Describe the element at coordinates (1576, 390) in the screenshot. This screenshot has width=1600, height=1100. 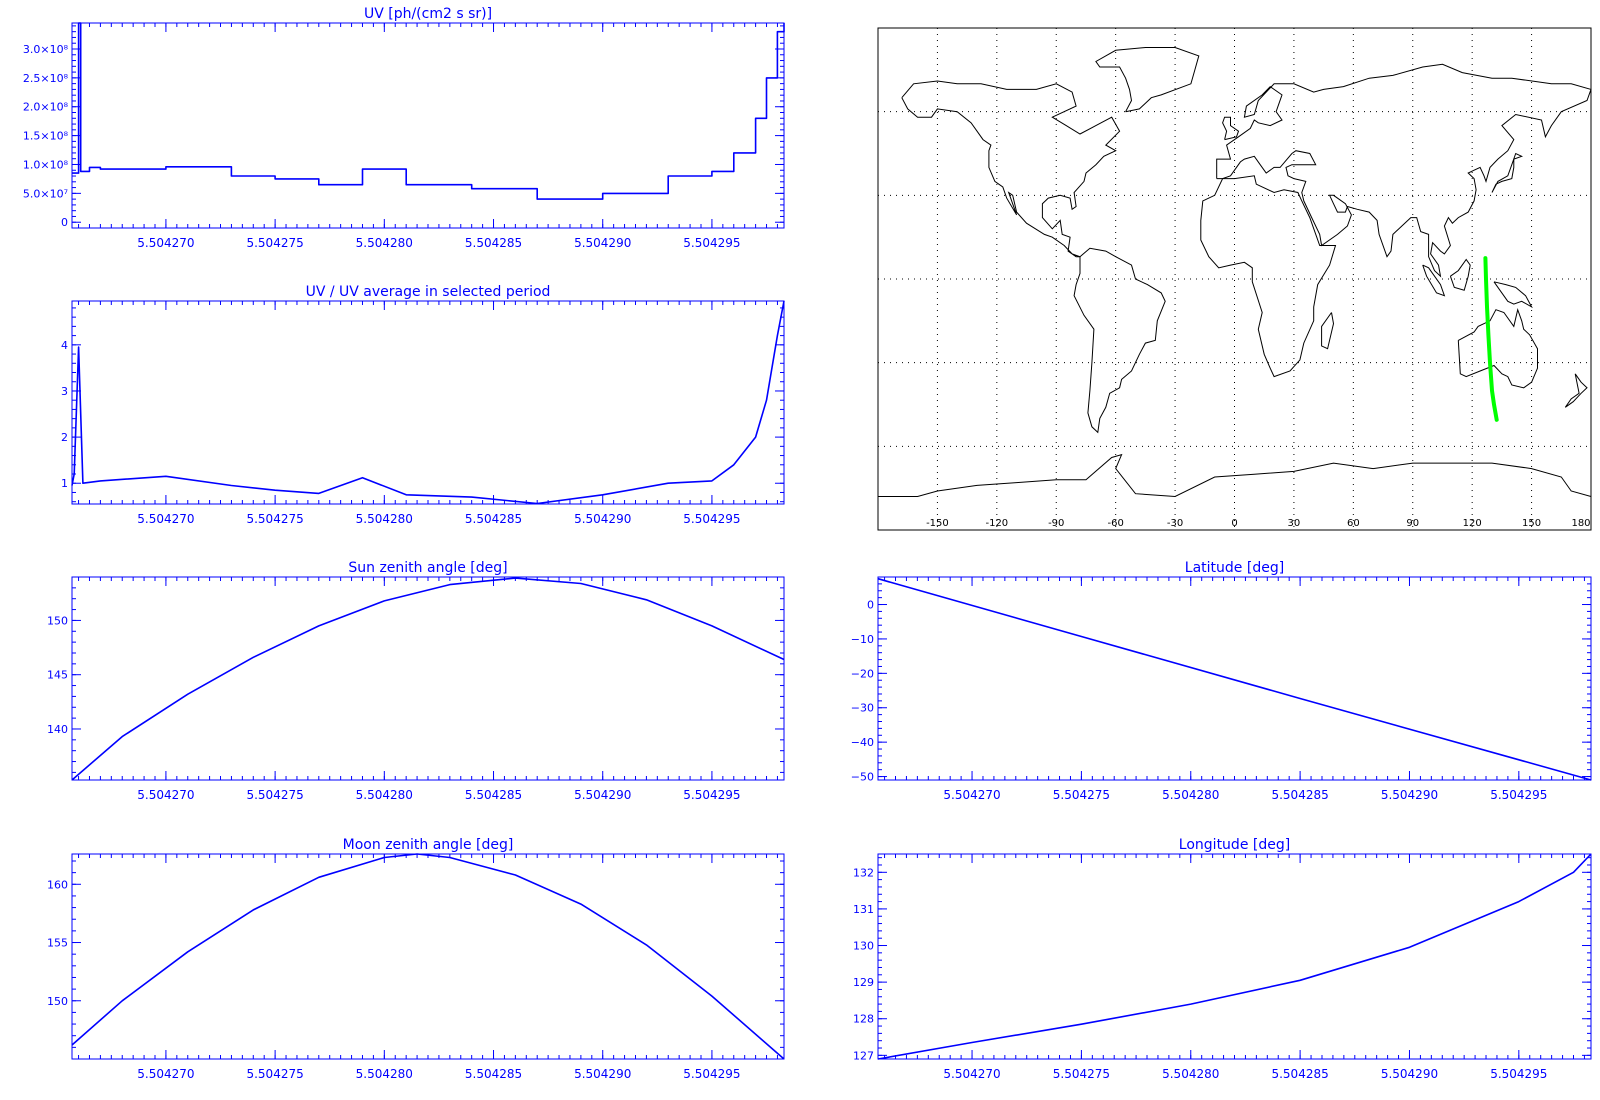
I see `coastline-new-zealand` at that location.